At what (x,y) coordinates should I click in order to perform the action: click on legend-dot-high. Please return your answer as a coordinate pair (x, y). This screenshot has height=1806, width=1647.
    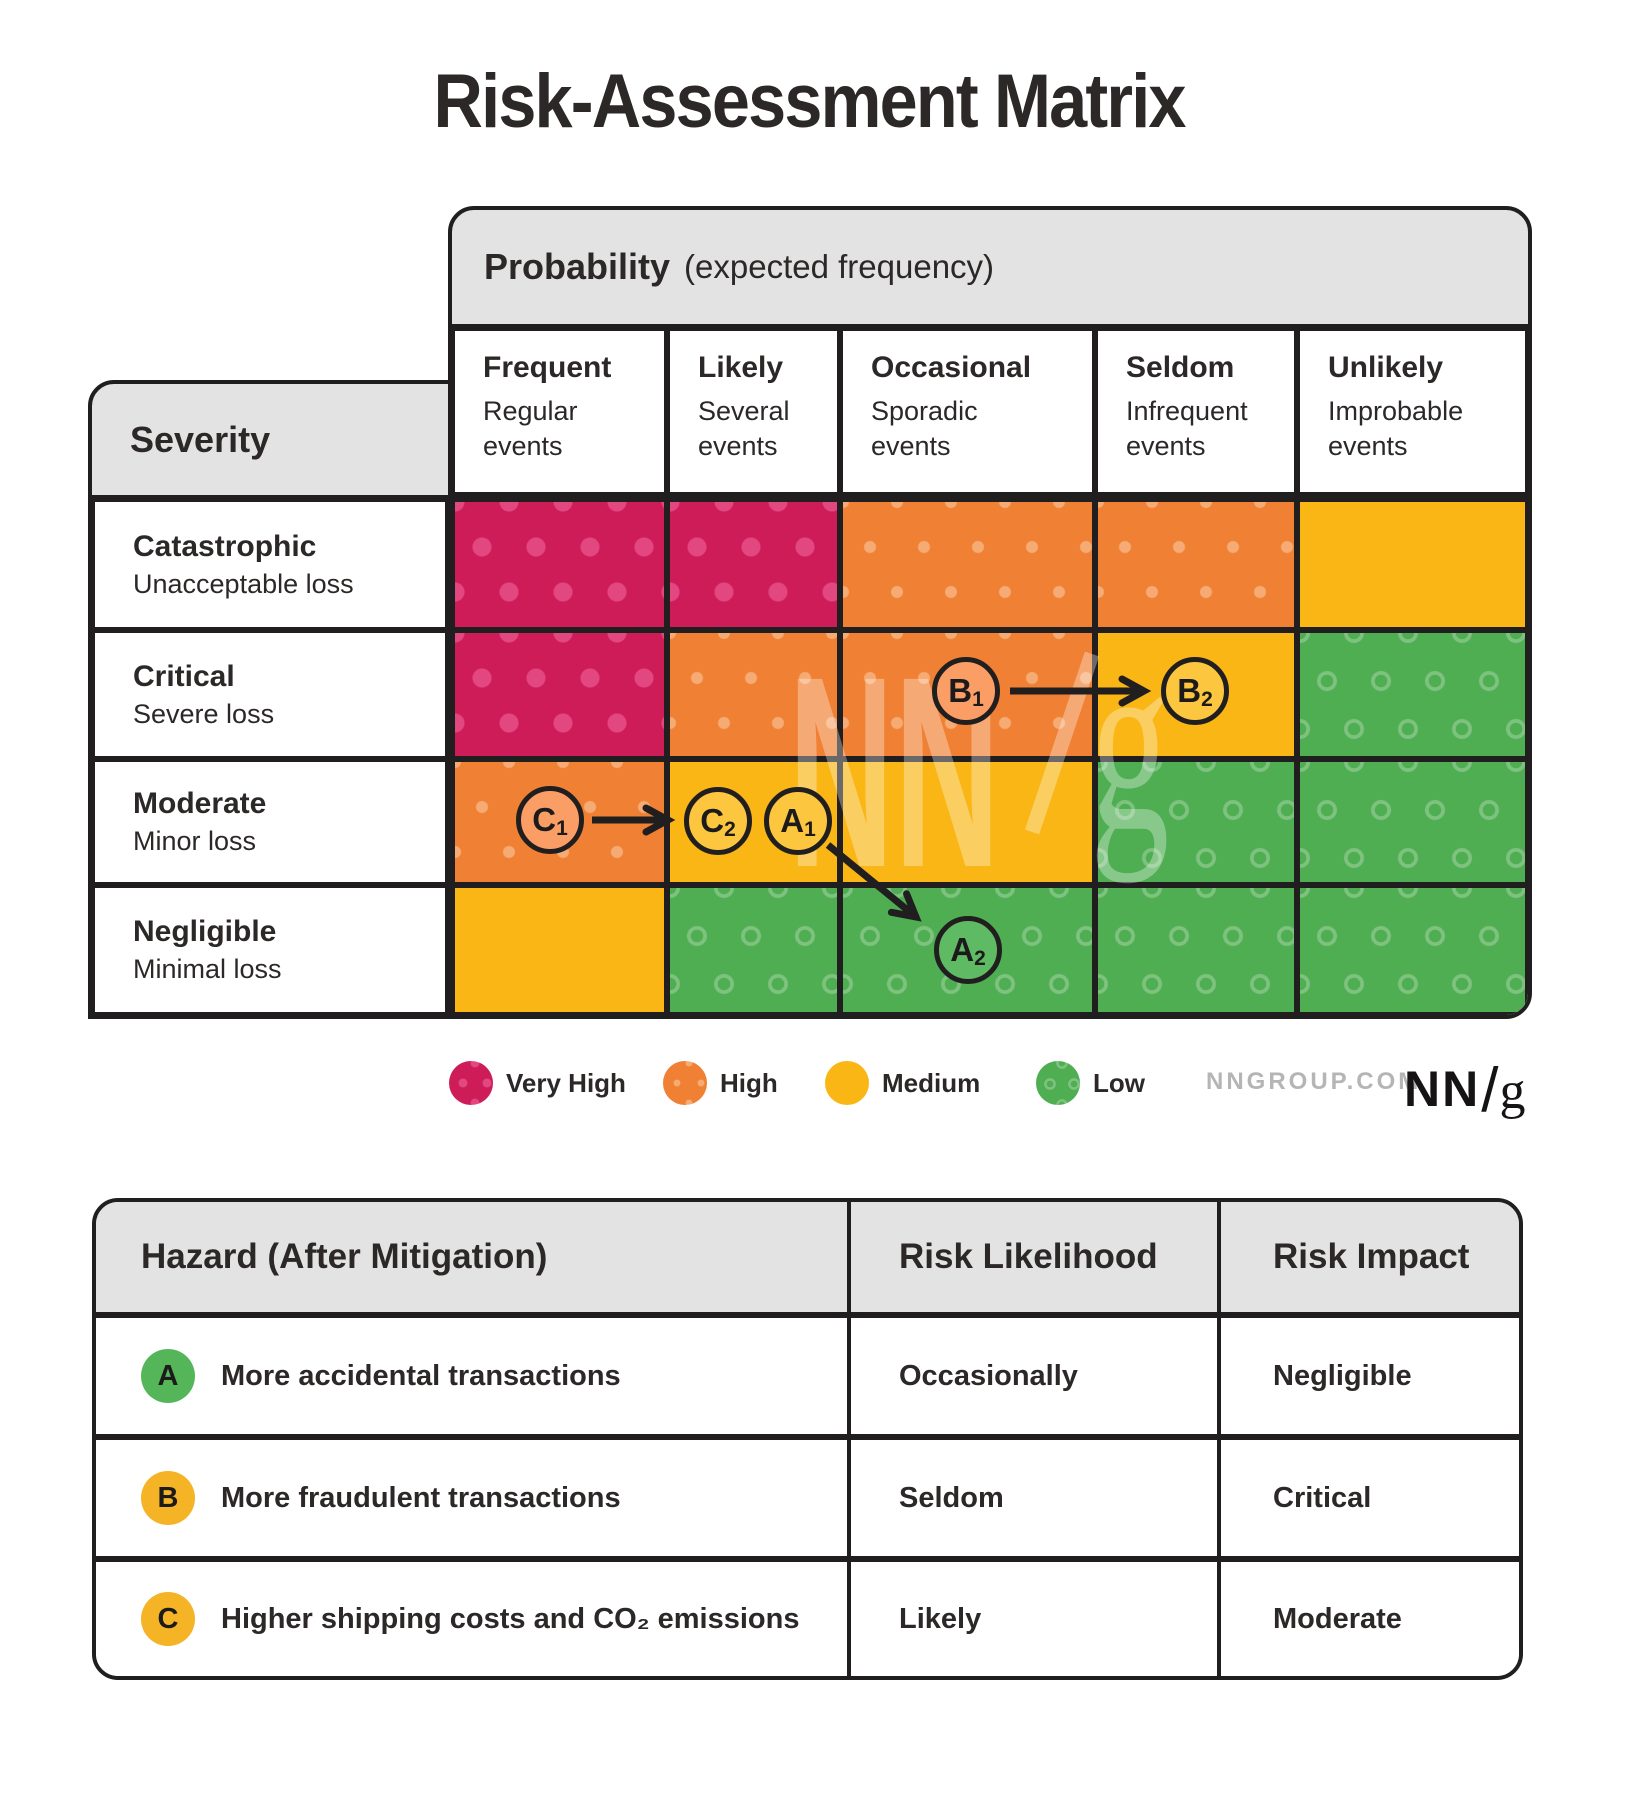
    Looking at the image, I should click on (685, 1083).